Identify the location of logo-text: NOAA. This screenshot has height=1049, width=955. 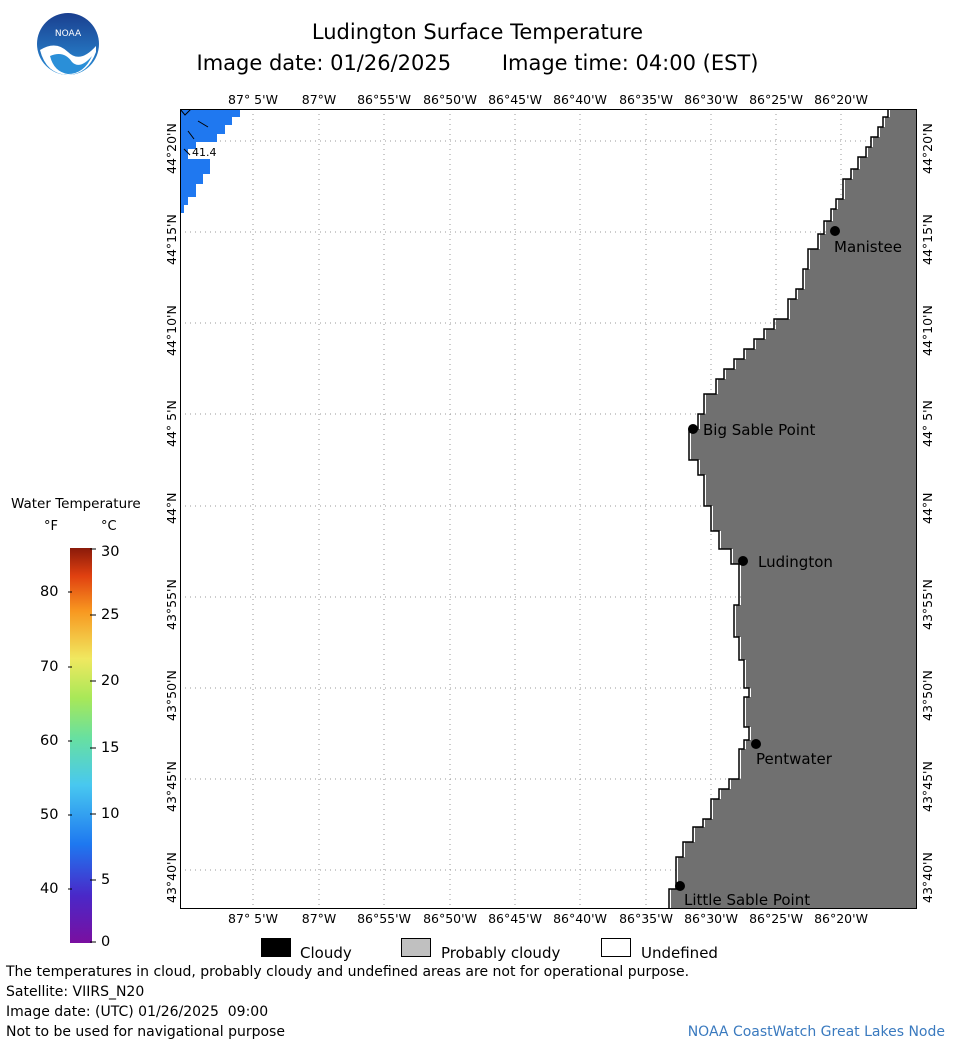
(68, 34).